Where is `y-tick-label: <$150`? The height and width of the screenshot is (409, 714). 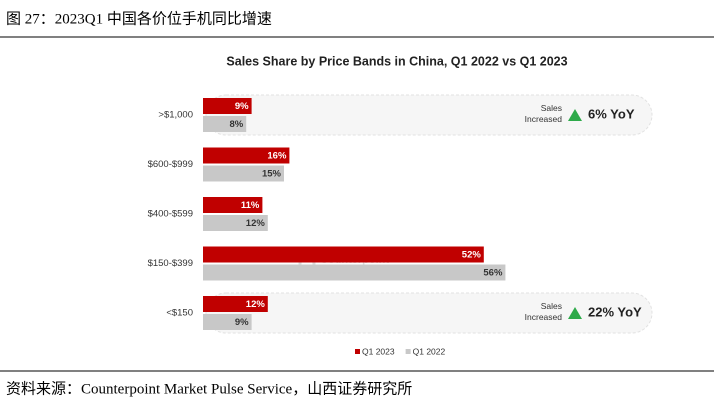 y-tick-label: <$150 is located at coordinates (179, 313).